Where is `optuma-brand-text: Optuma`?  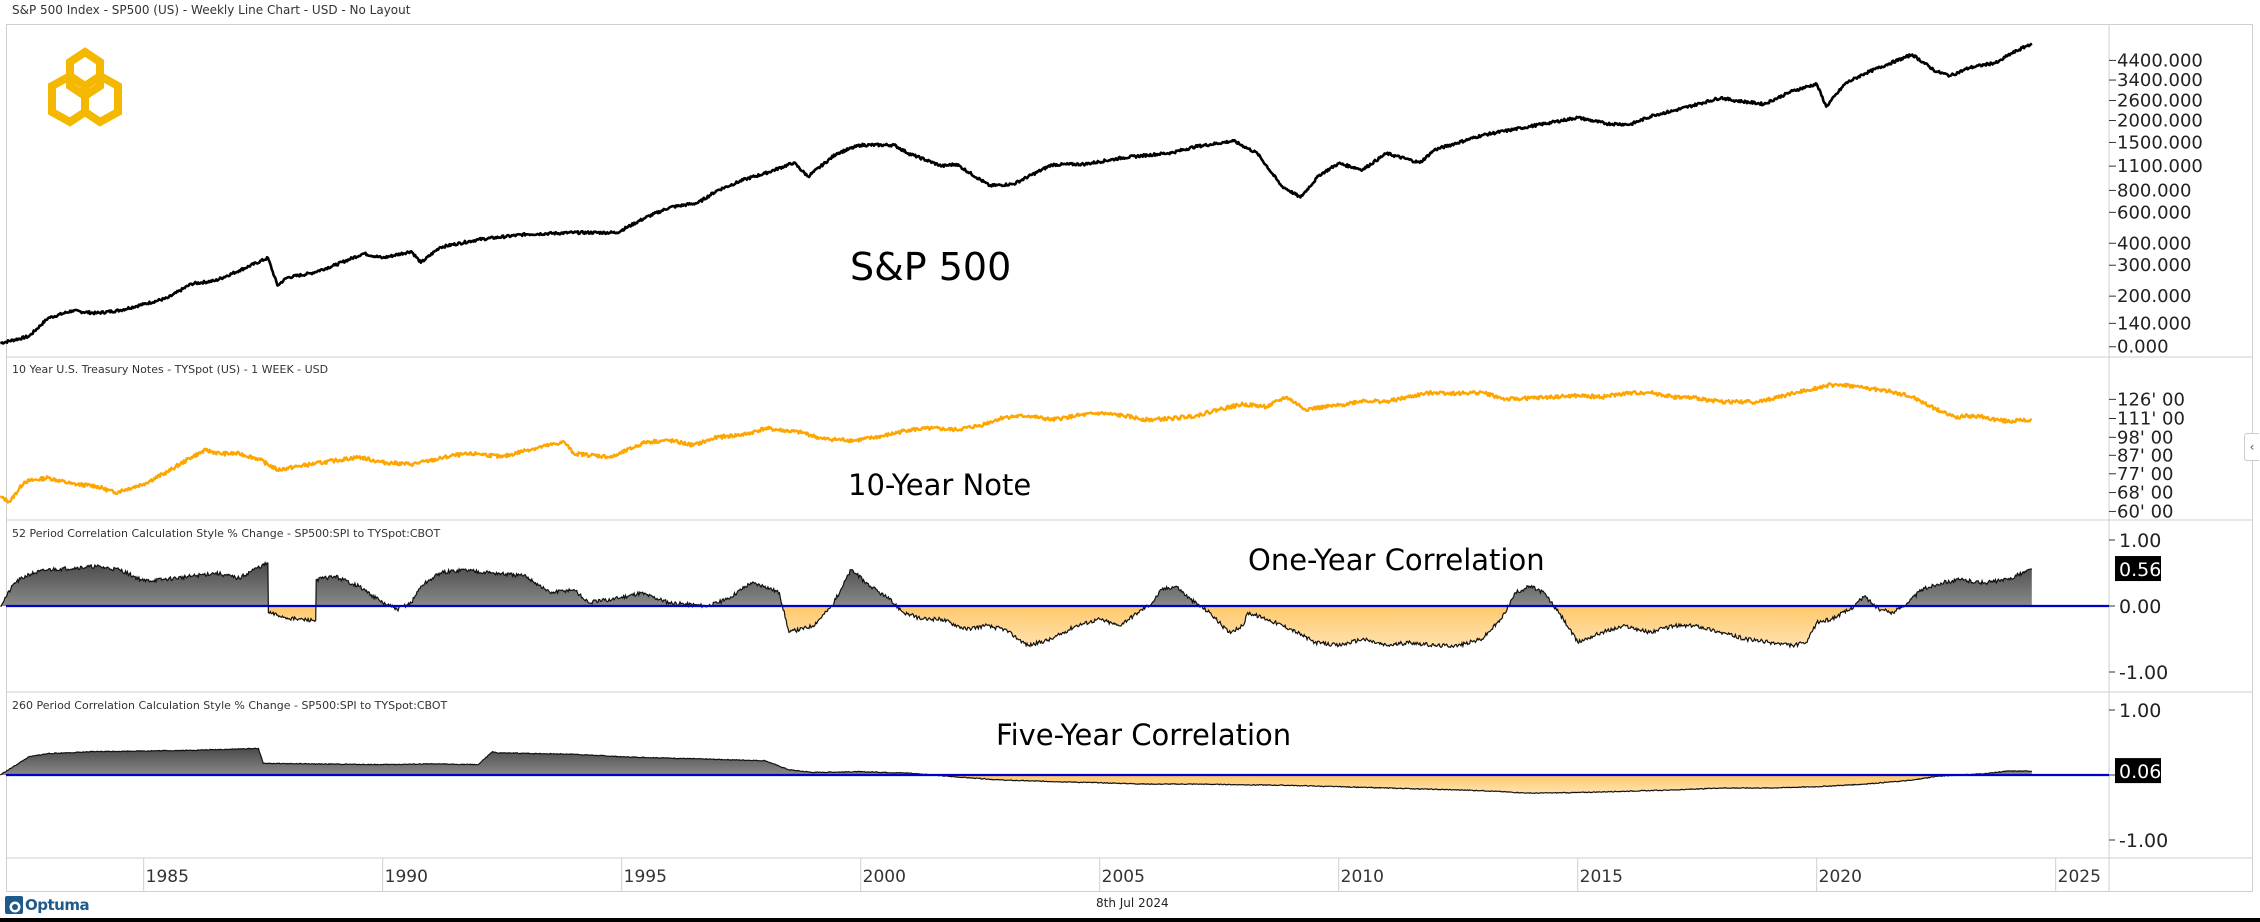 optuma-brand-text: Optuma is located at coordinates (57, 905).